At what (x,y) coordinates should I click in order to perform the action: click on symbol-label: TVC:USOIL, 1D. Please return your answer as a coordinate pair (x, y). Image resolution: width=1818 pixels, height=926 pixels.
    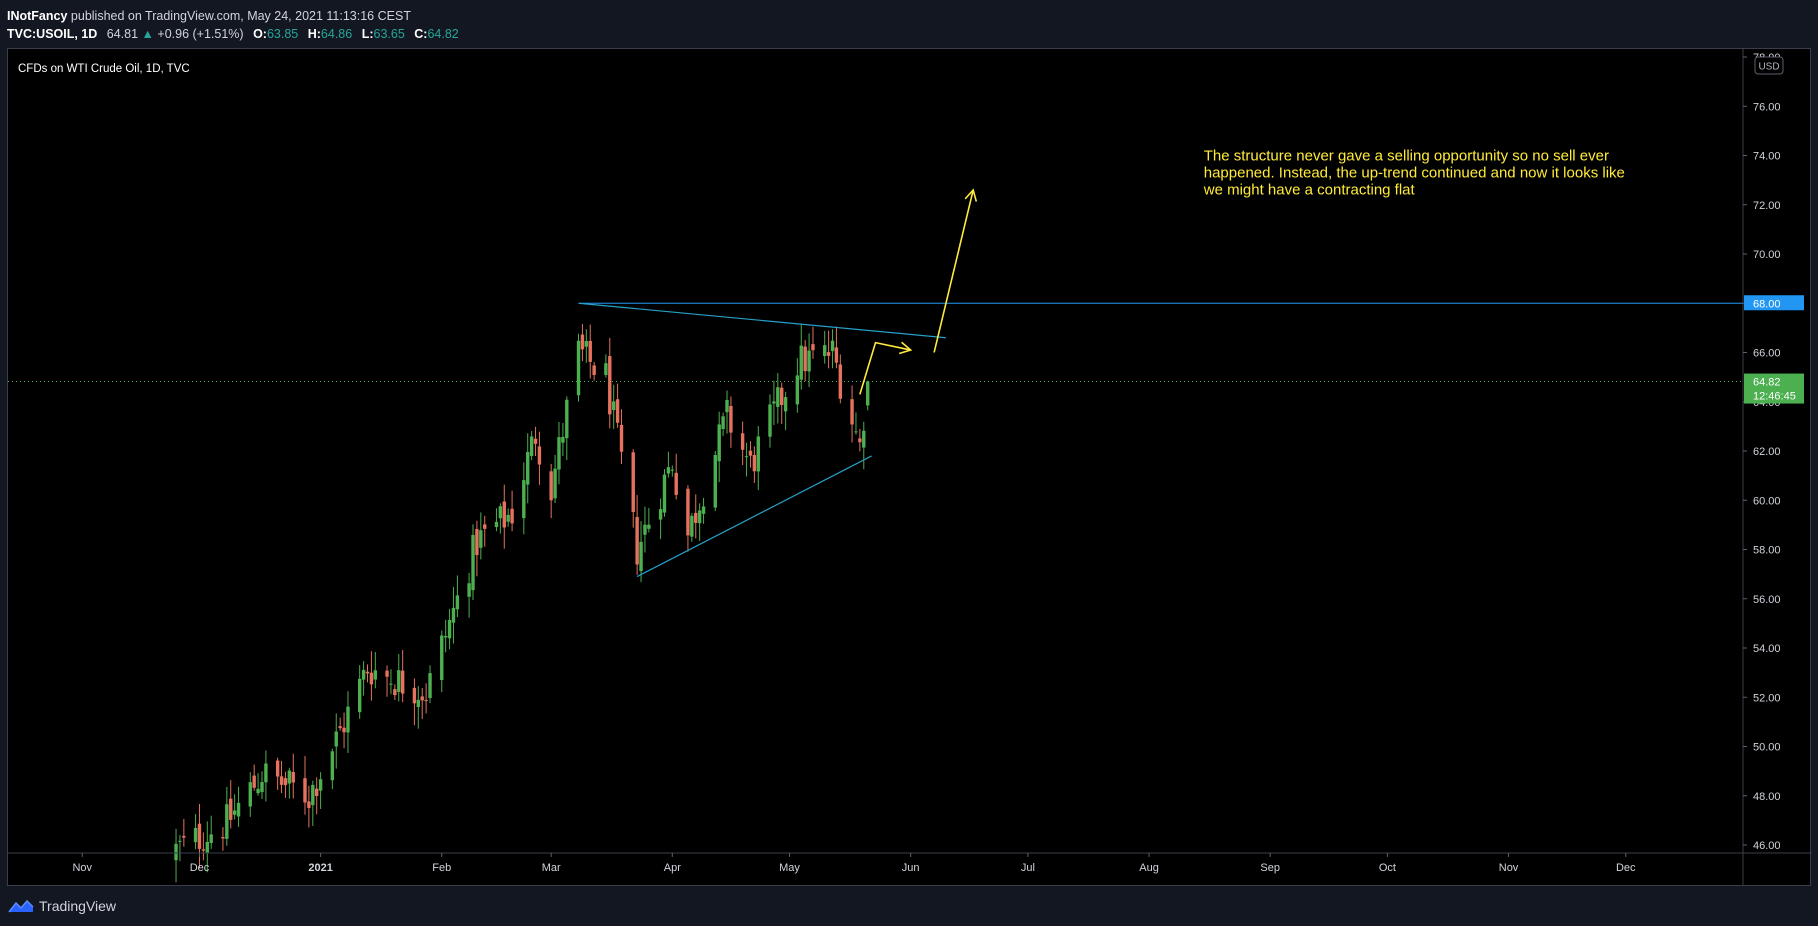
    Looking at the image, I should click on (52, 34).